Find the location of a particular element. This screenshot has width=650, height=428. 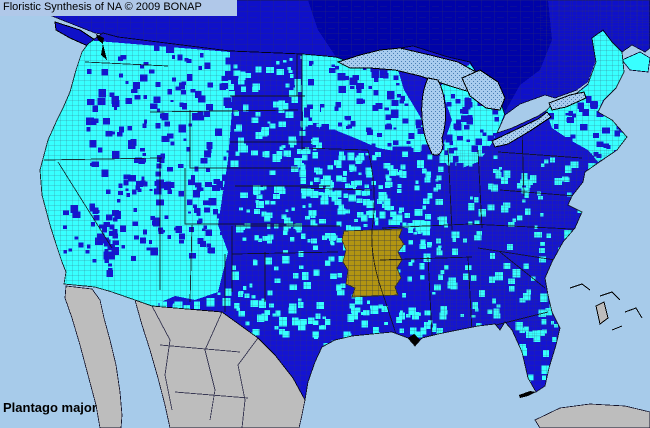

bahamas-islands is located at coordinates (606, 307).